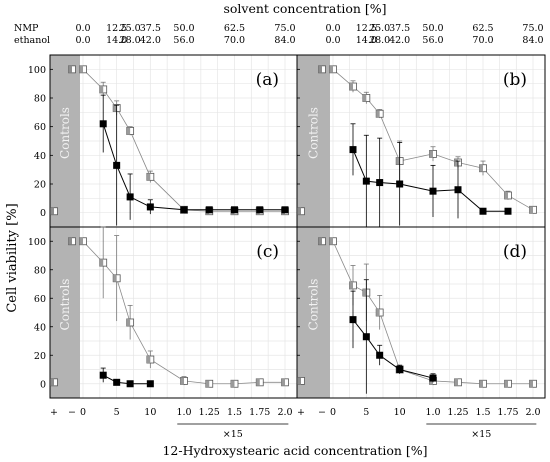 This screenshot has height=462, width=550. What do you see at coordinates (32, 40) in the screenshot?
I see `top-row-label-ethanol: ethanol` at bounding box center [32, 40].